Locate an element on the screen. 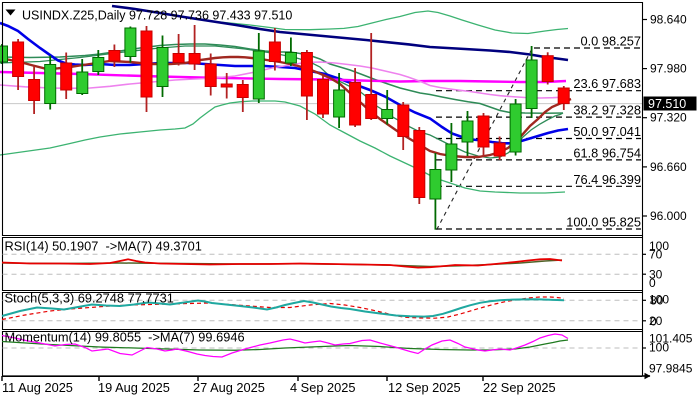  svg-text: 23.6 97.683 is located at coordinates (607, 83).